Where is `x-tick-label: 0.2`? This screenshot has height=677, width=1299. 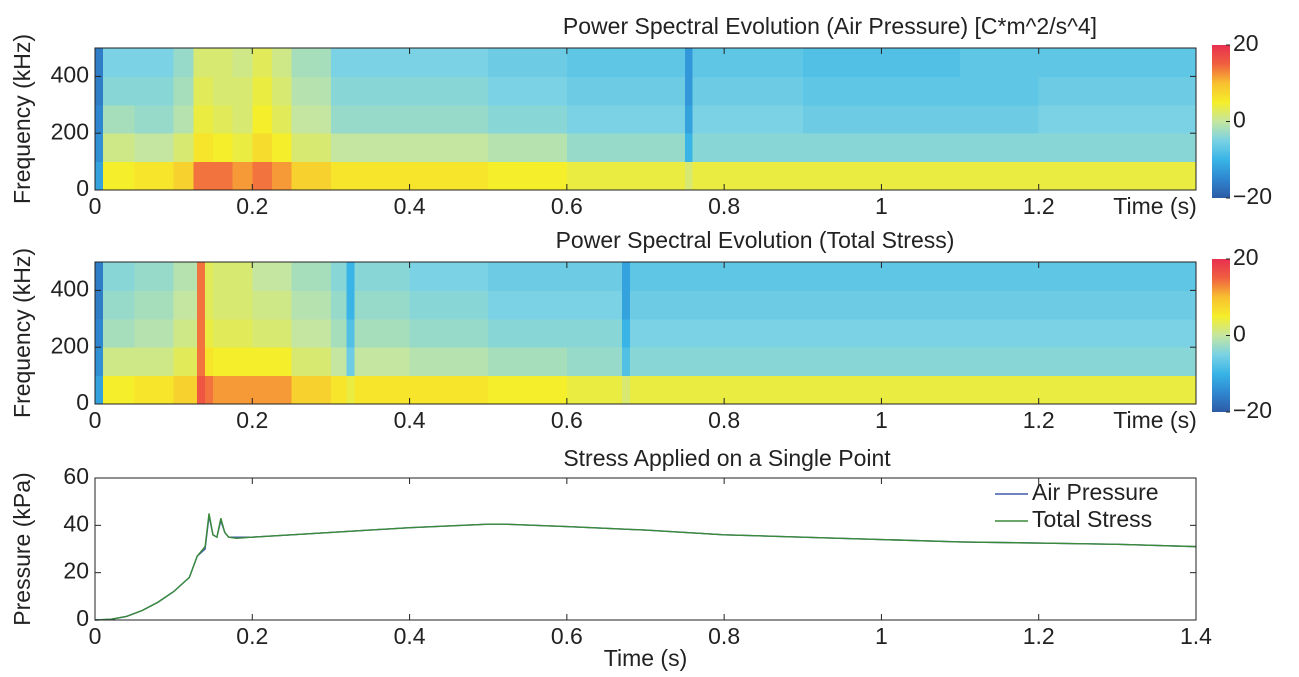 x-tick-label: 0.2 is located at coordinates (252, 636).